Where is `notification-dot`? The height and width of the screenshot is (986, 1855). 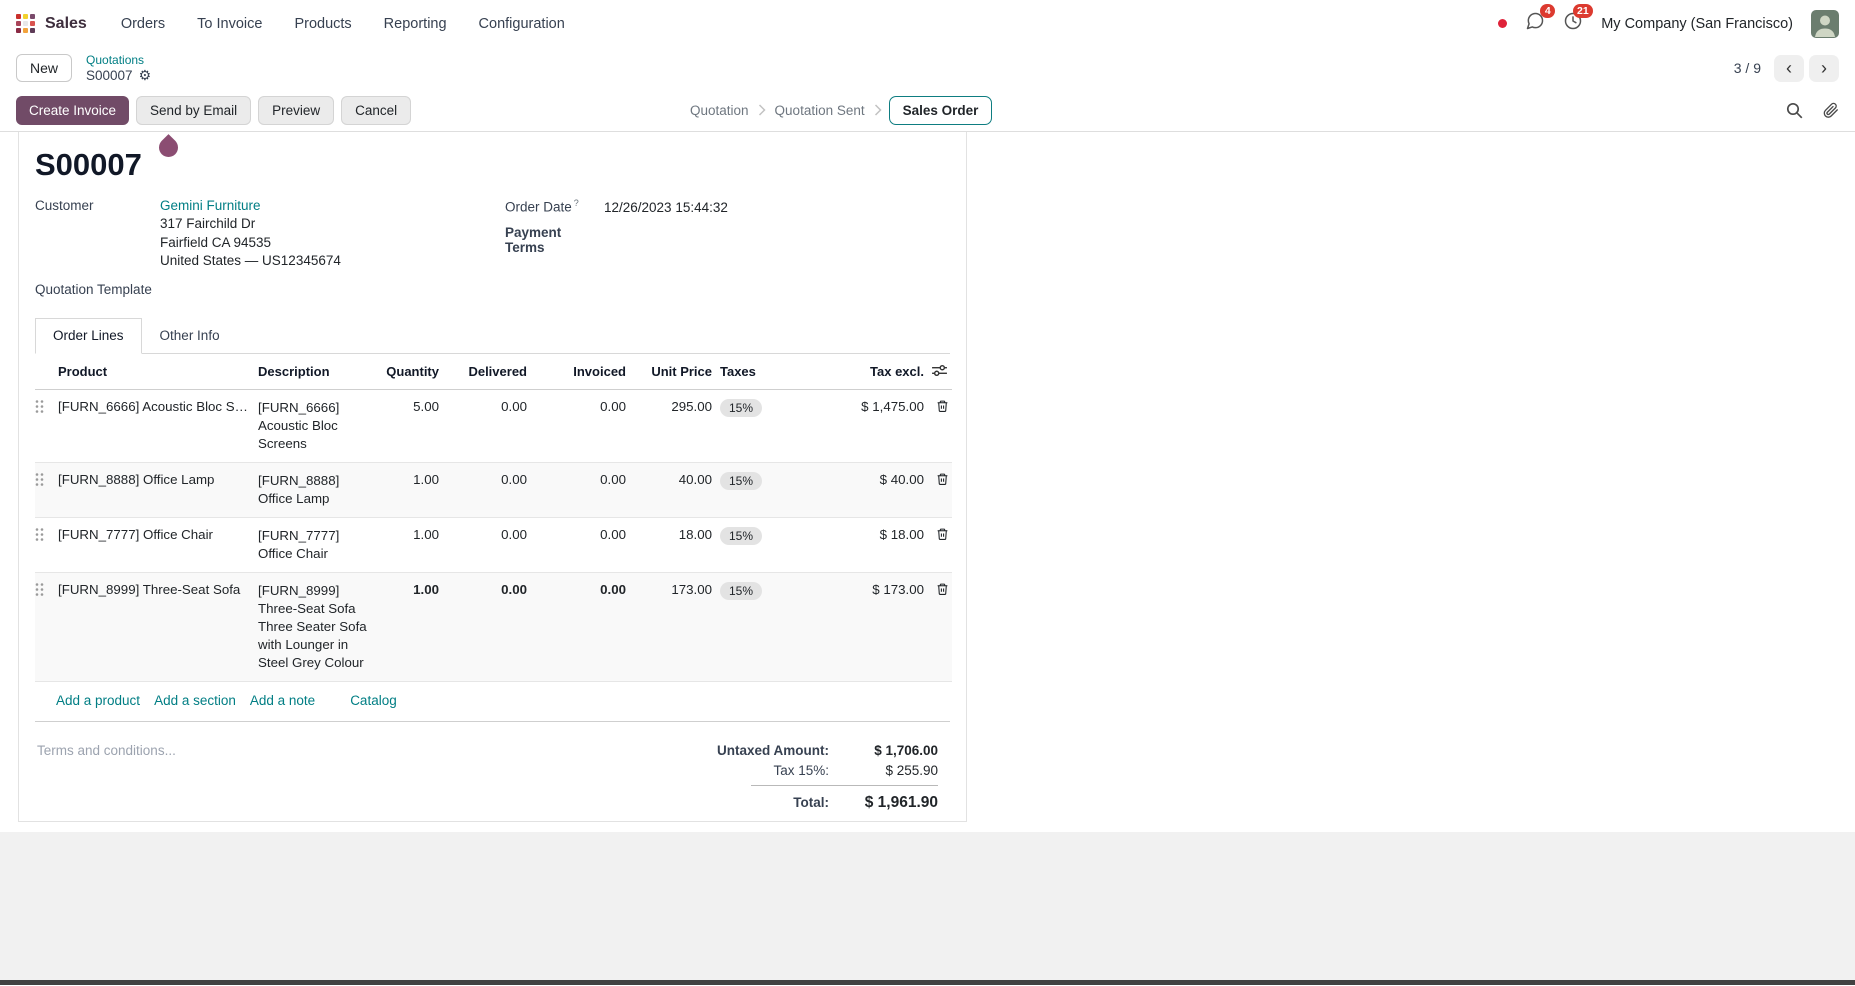 notification-dot is located at coordinates (1503, 23).